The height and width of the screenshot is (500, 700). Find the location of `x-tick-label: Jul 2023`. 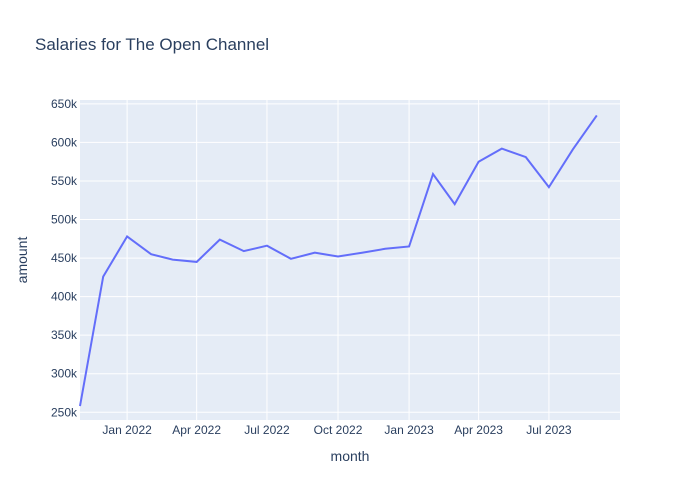

x-tick-label: Jul 2023 is located at coordinates (549, 430).